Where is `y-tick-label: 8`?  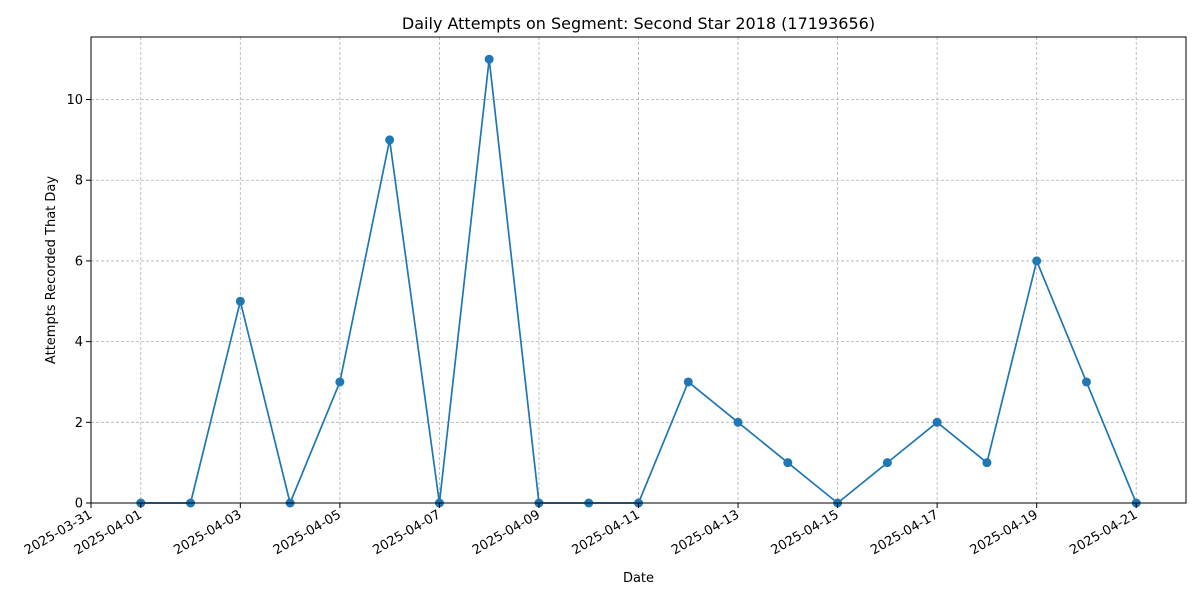
y-tick-label: 8 is located at coordinates (79, 181).